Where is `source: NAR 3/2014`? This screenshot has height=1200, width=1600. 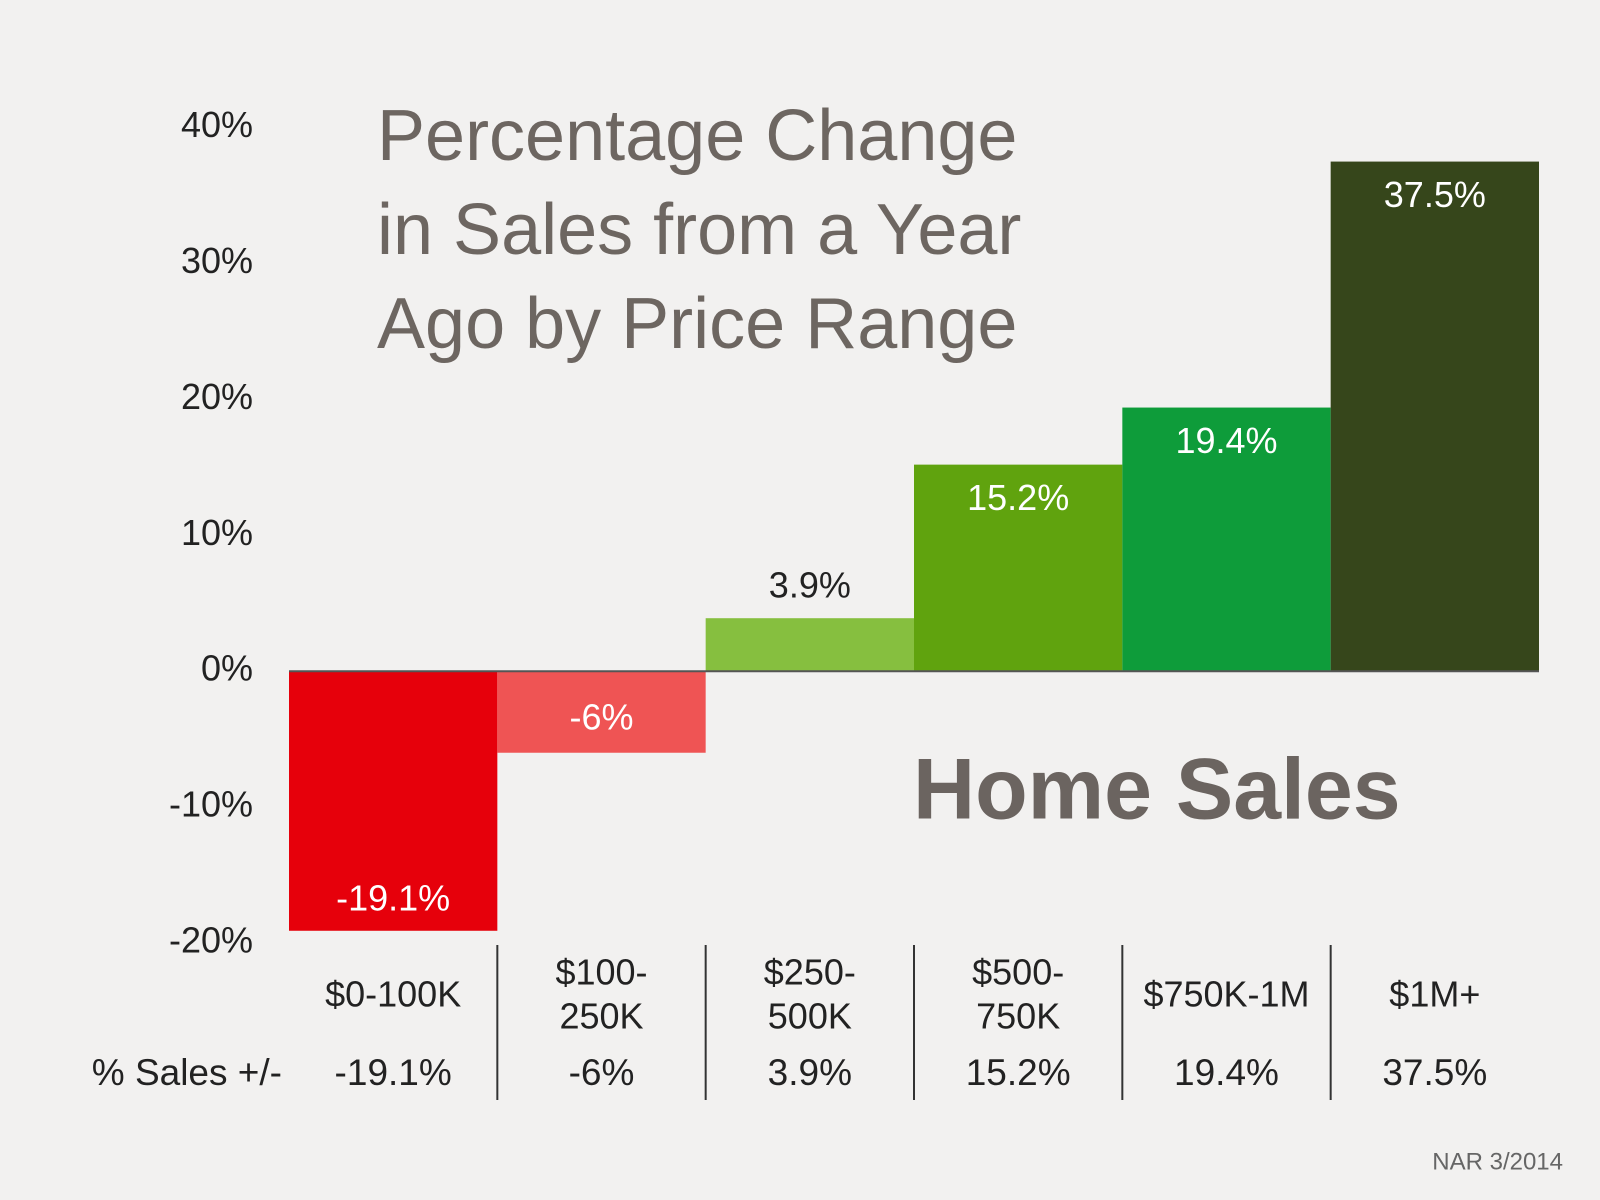
source: NAR 3/2014 is located at coordinates (1497, 1161).